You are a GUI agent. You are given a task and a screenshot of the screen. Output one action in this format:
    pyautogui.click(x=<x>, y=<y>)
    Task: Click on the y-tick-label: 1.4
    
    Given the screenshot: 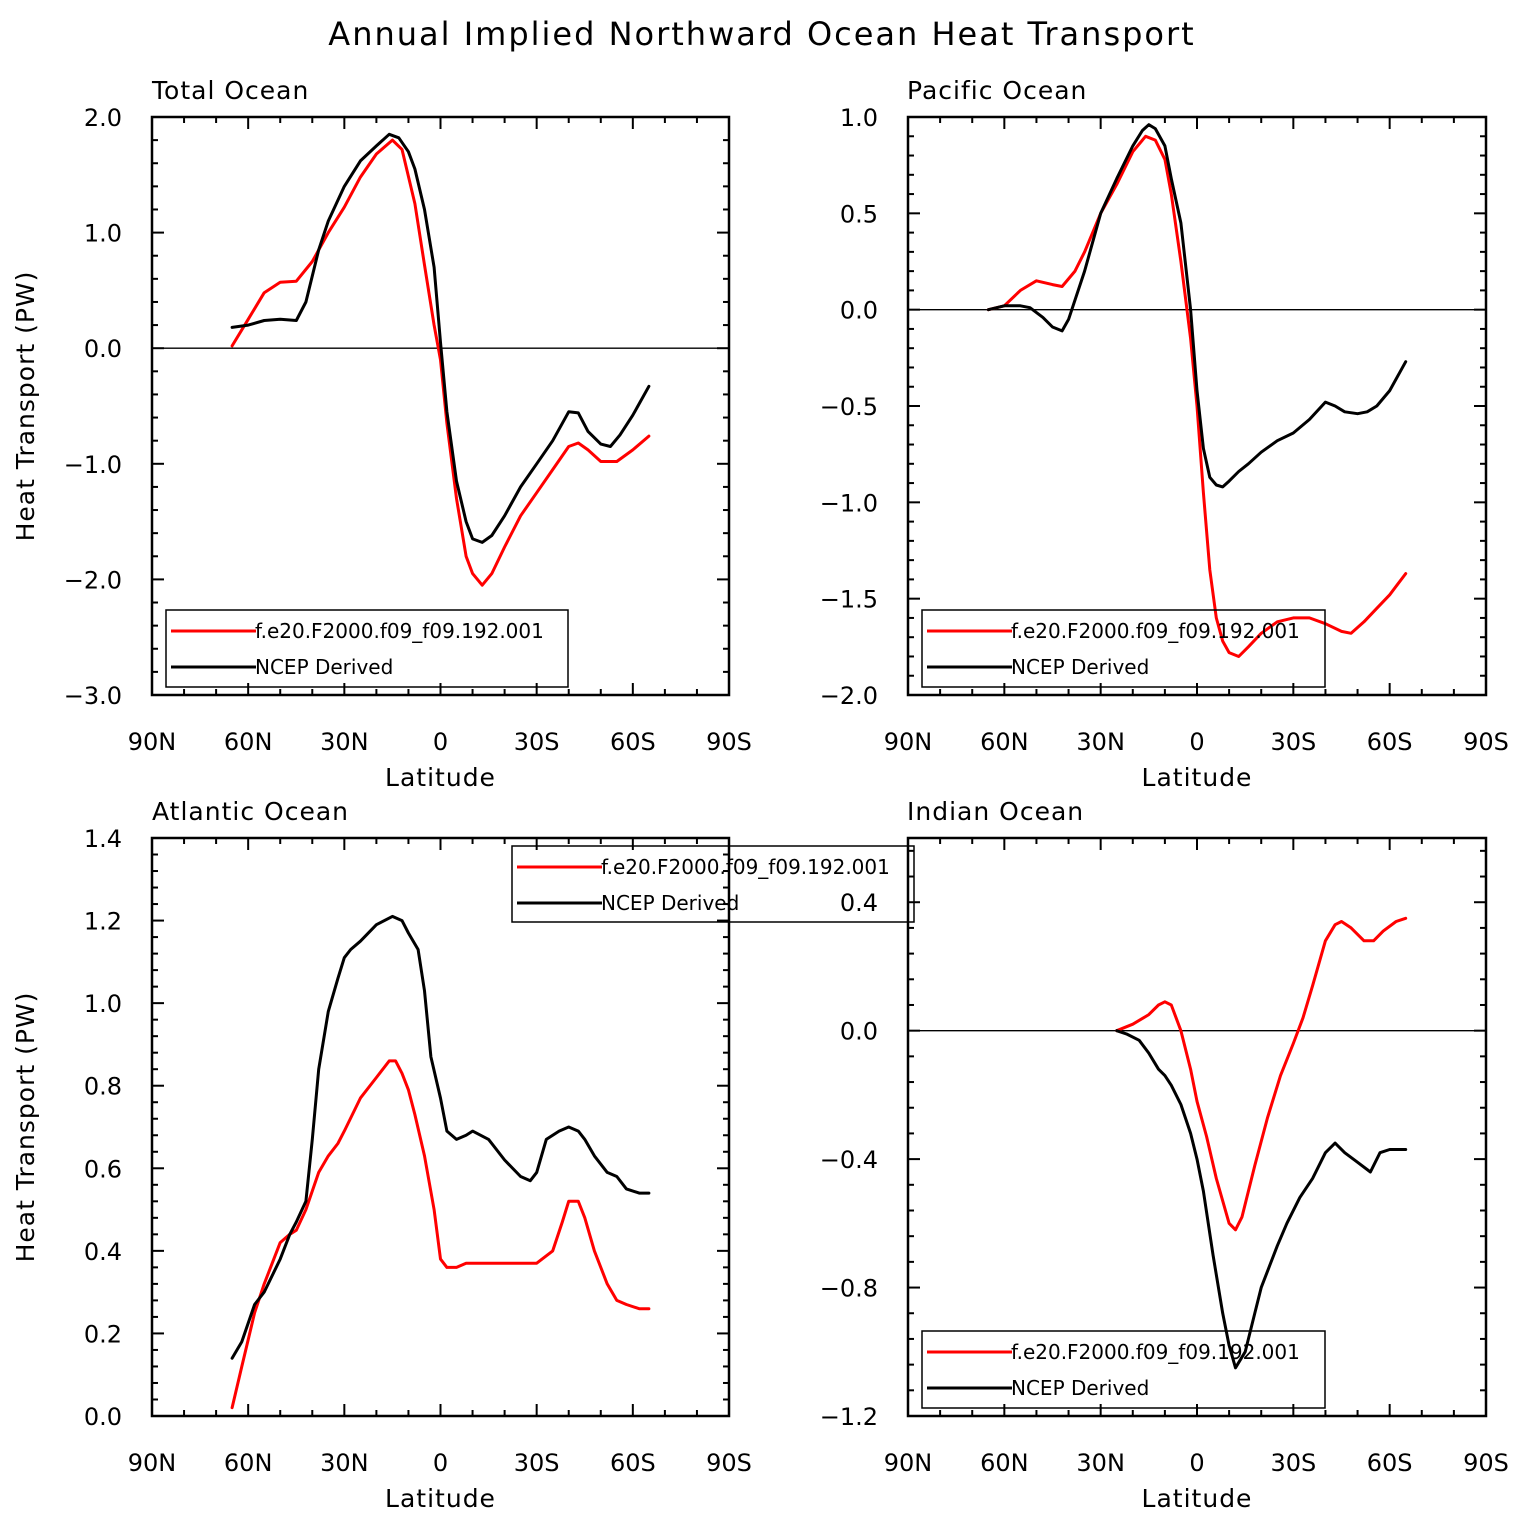 What is the action you would take?
    pyautogui.click(x=103, y=839)
    